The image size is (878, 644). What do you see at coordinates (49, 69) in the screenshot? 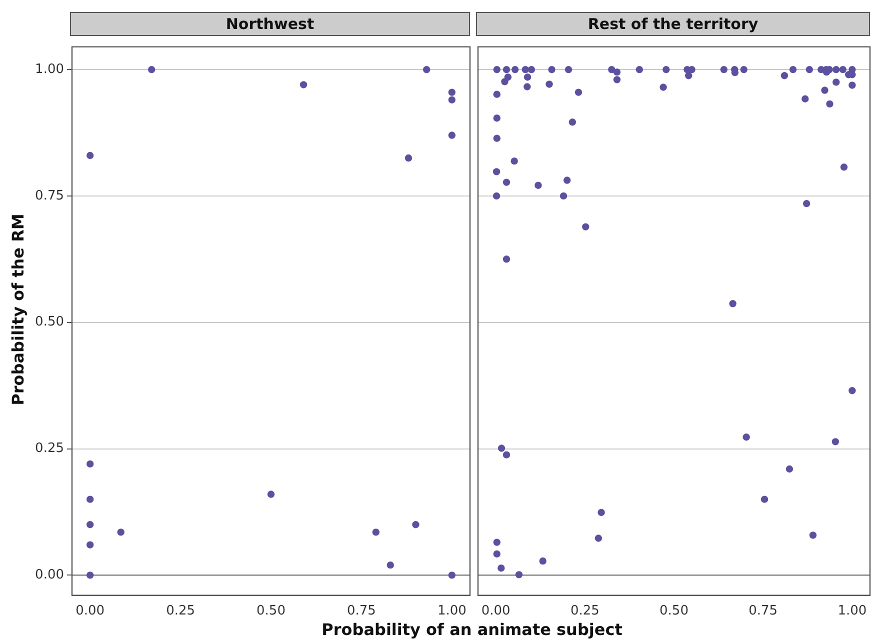
I see `y-tick-label: 1.00` at bounding box center [49, 69].